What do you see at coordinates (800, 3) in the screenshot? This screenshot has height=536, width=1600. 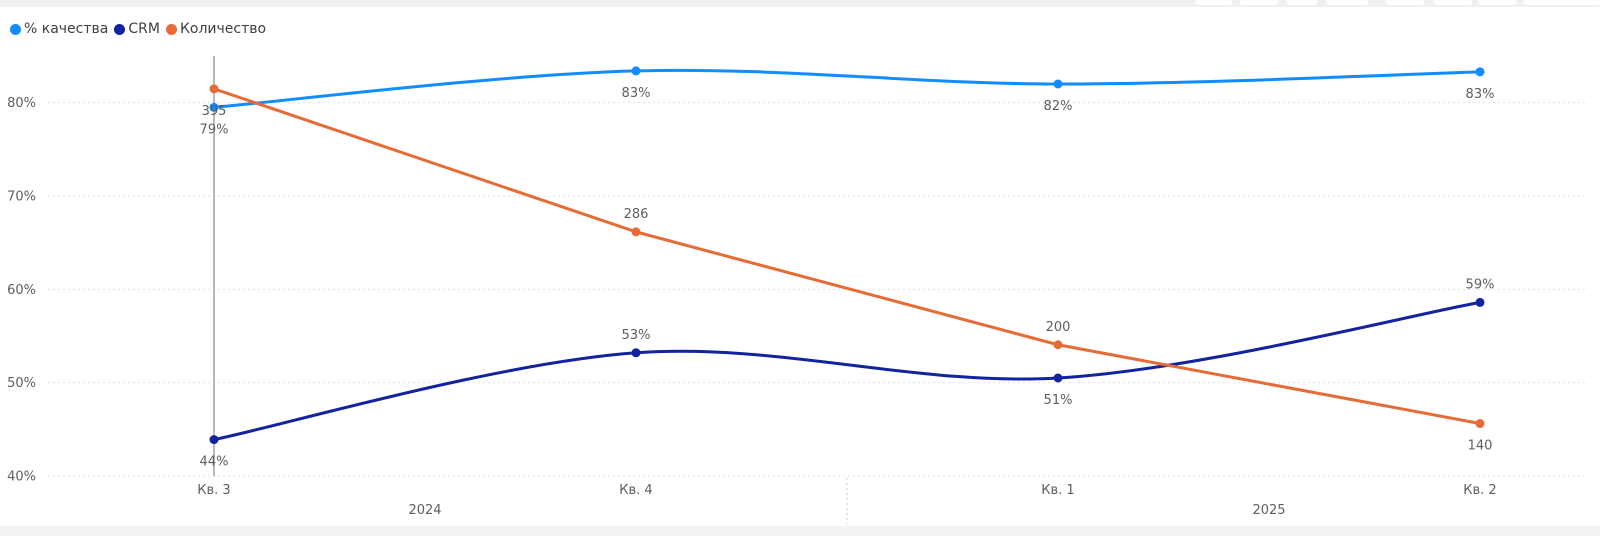 I see `visual-header-strip` at bounding box center [800, 3].